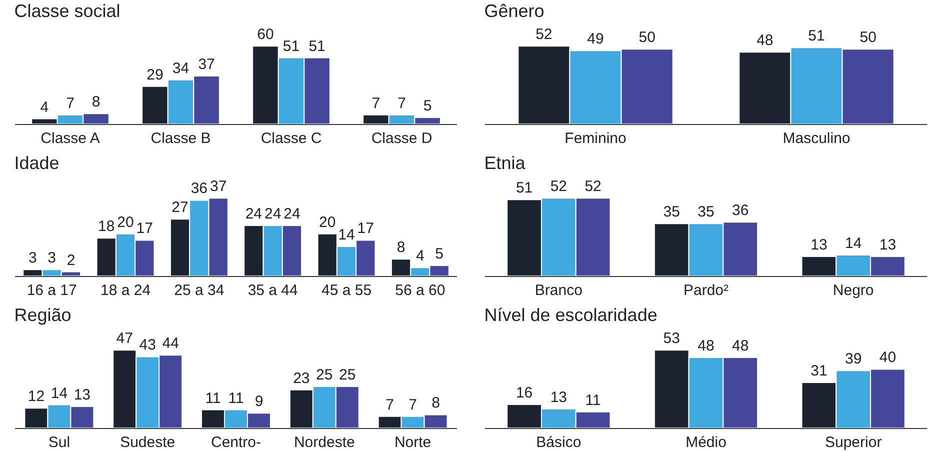 The height and width of the screenshot is (452, 930). What do you see at coordinates (180, 207) in the screenshot?
I see `data-label: 27` at bounding box center [180, 207].